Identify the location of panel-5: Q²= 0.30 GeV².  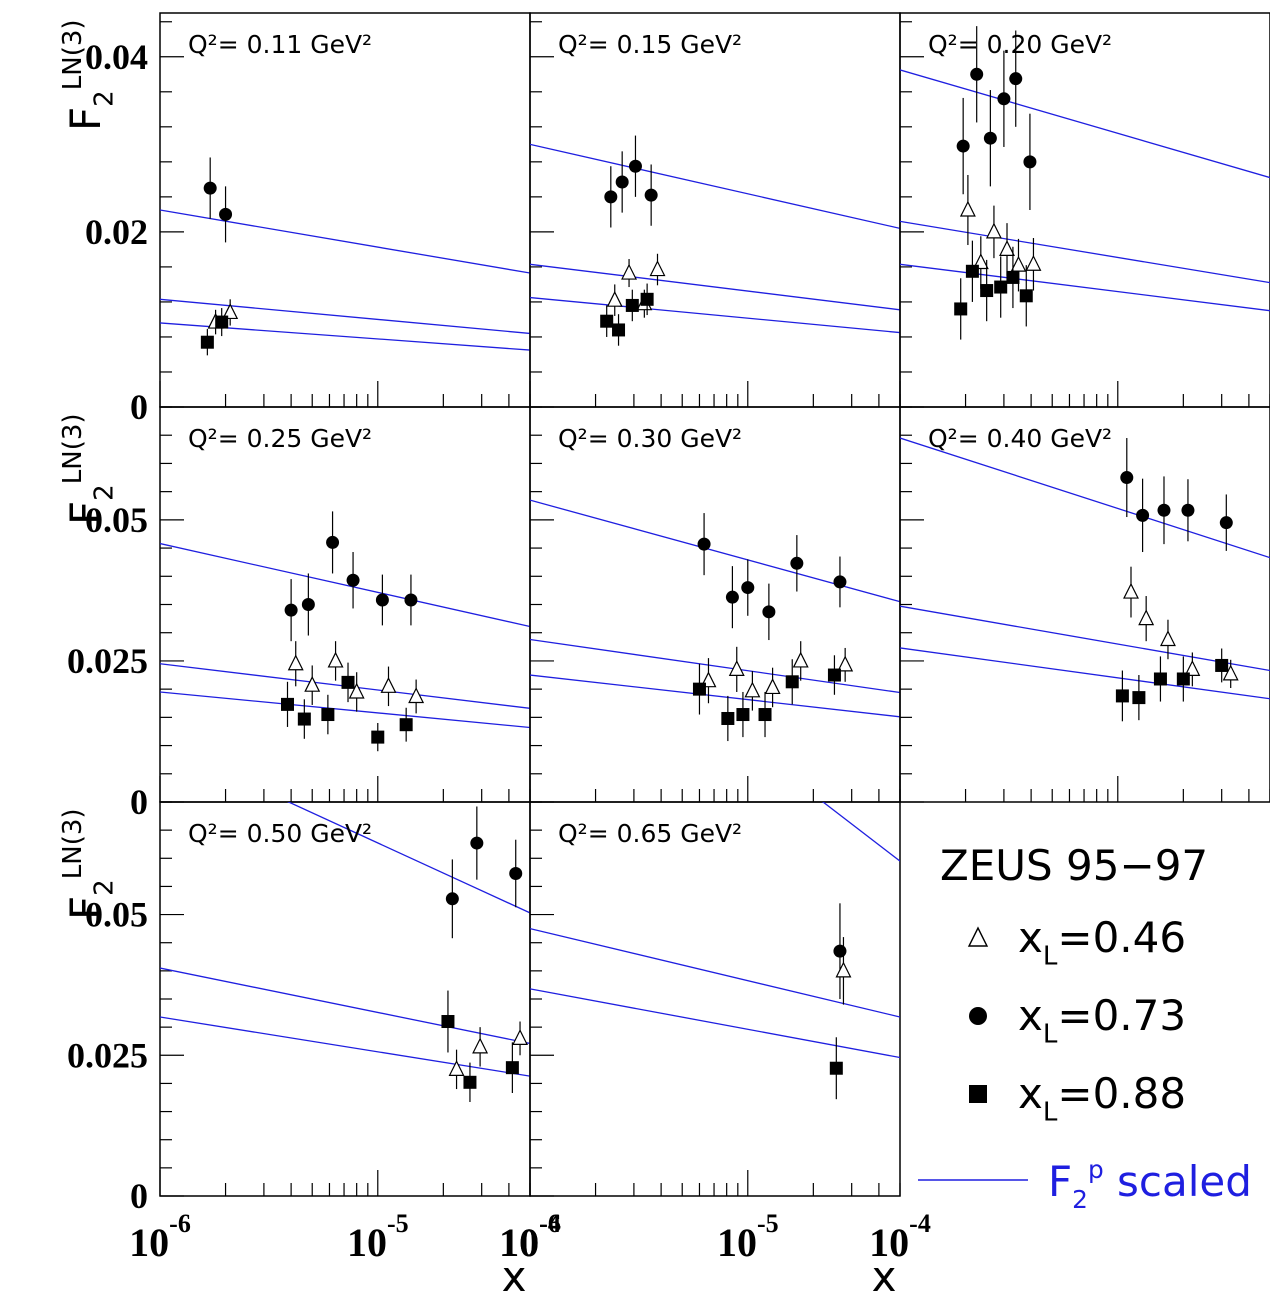
(715, 604).